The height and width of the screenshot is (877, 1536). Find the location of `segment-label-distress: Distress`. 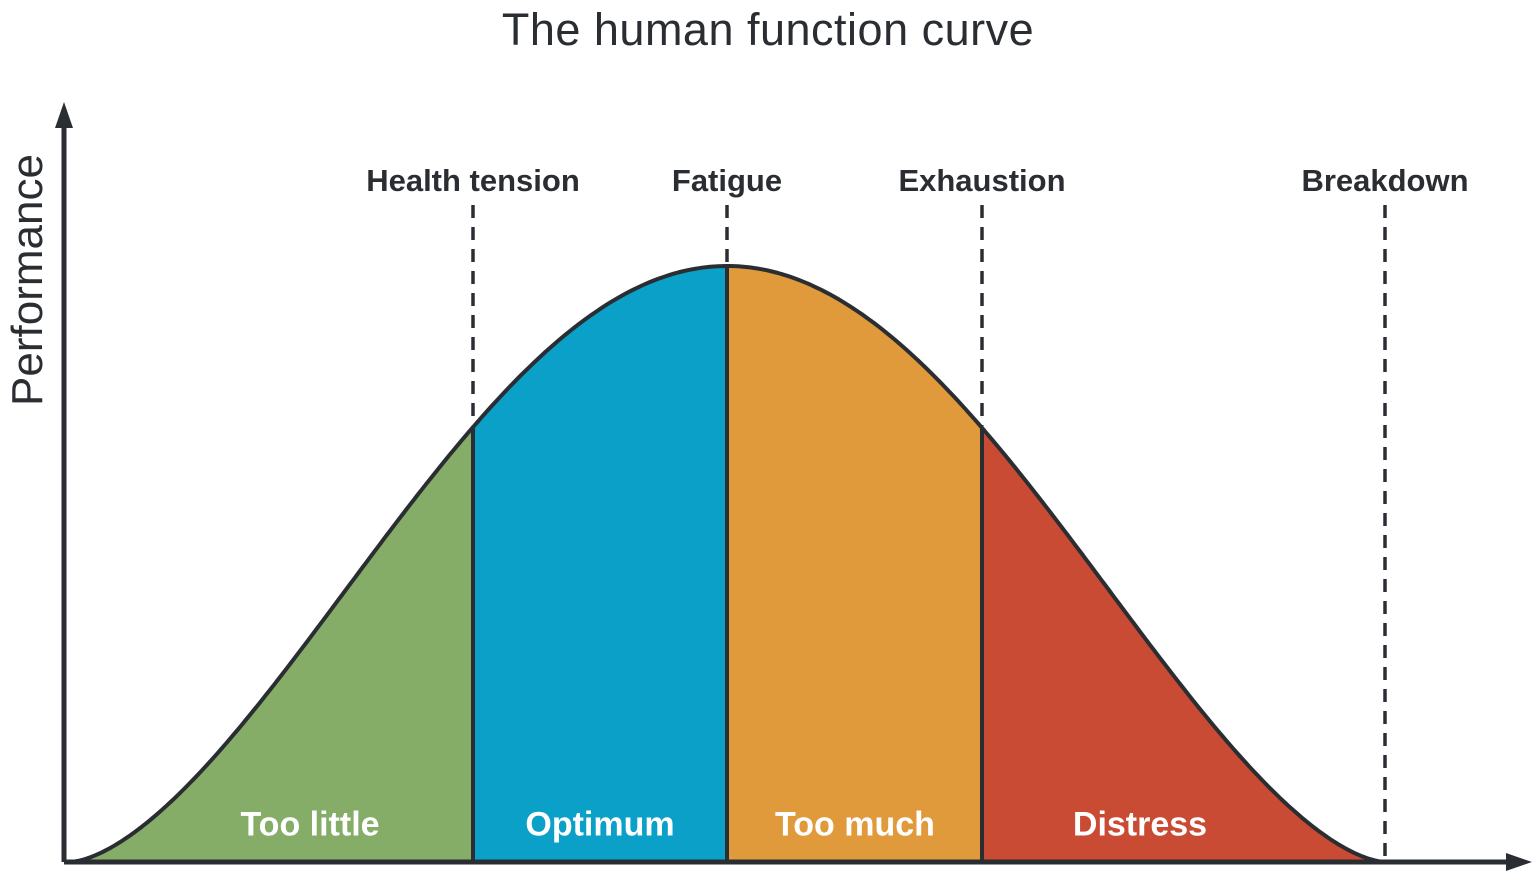

segment-label-distress: Distress is located at coordinates (1140, 824).